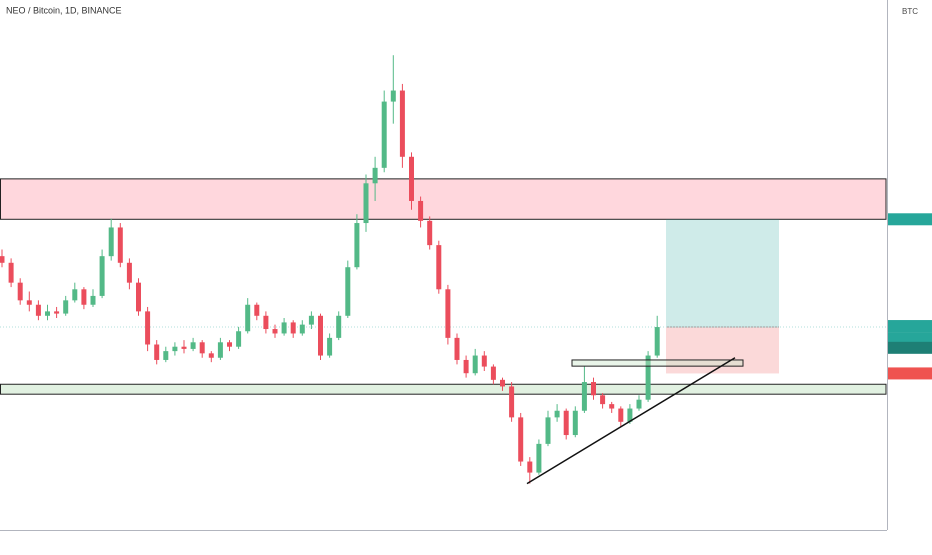 The height and width of the screenshot is (555, 932). I want to click on chart-title: NEO / Bitcoin, 1D, BINANCE, so click(64, 10).